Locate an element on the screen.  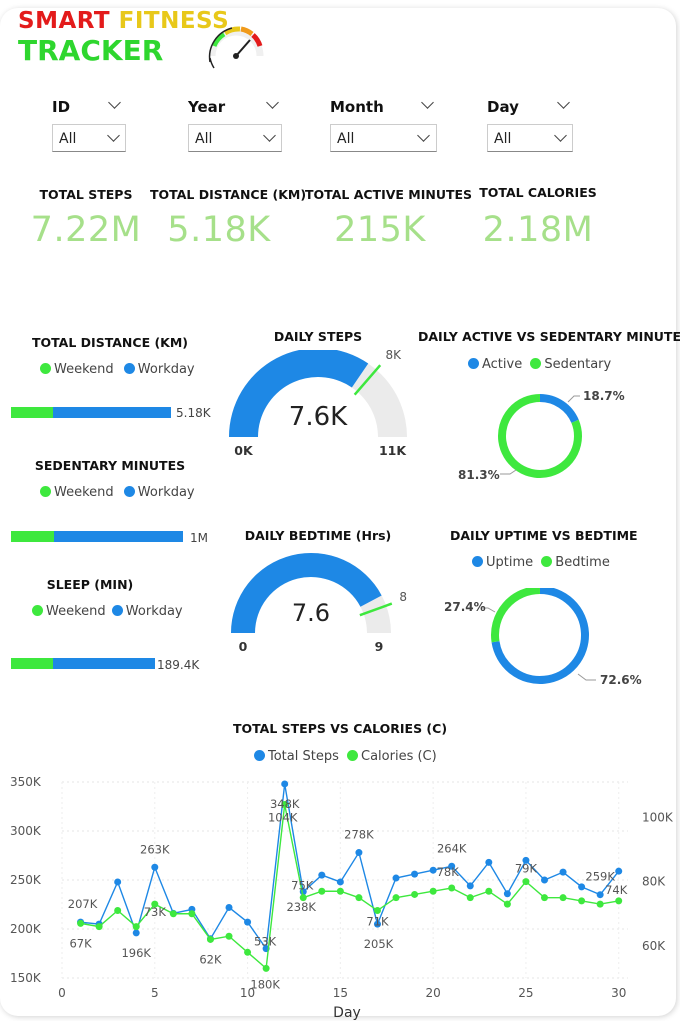
donut-slice-active is located at coordinates (559, 409).